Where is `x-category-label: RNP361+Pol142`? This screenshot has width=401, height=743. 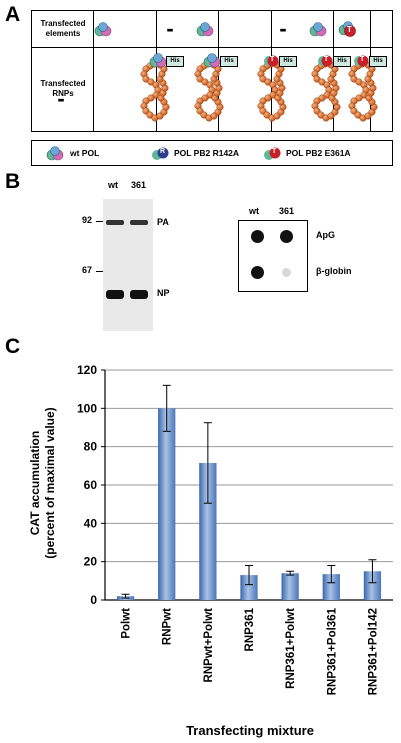 x-category-label: RNP361+Pol142 is located at coordinates (373, 651).